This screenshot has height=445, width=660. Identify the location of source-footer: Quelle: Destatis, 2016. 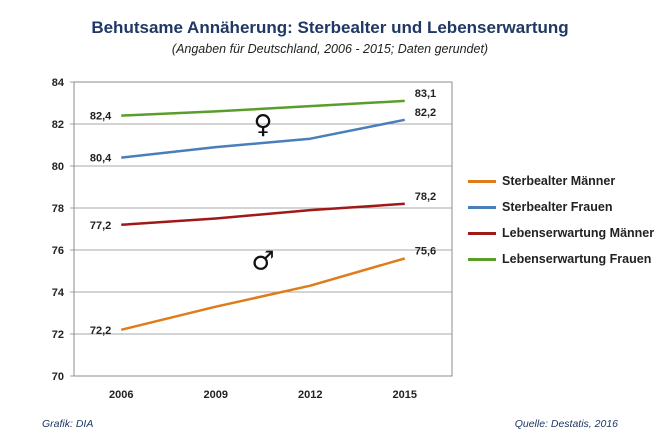
(566, 424).